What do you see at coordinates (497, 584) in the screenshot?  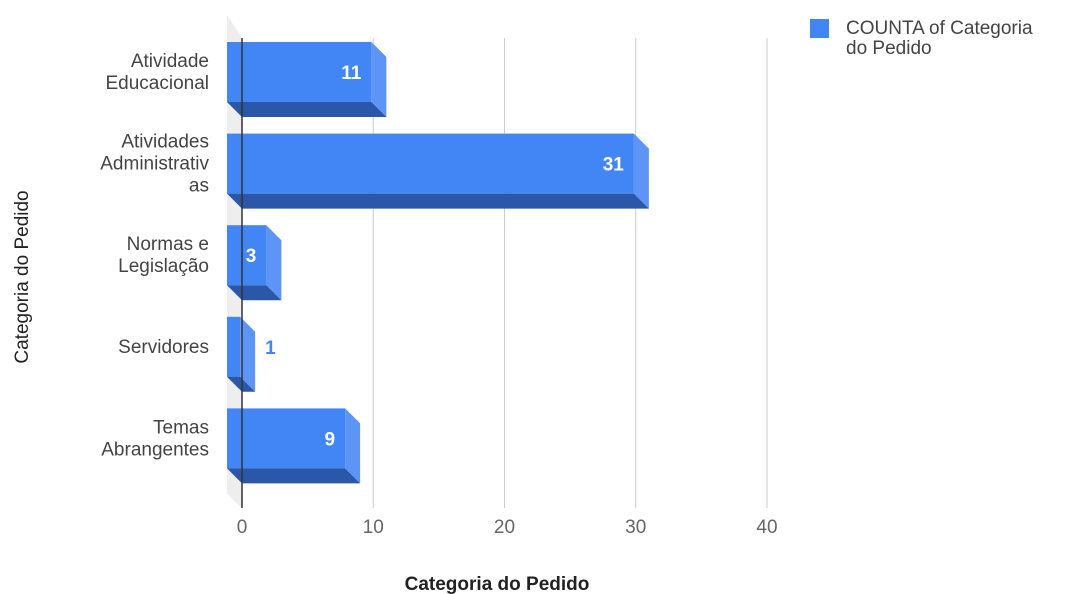 I see `x-axis-title: Categoria do Pedido` at bounding box center [497, 584].